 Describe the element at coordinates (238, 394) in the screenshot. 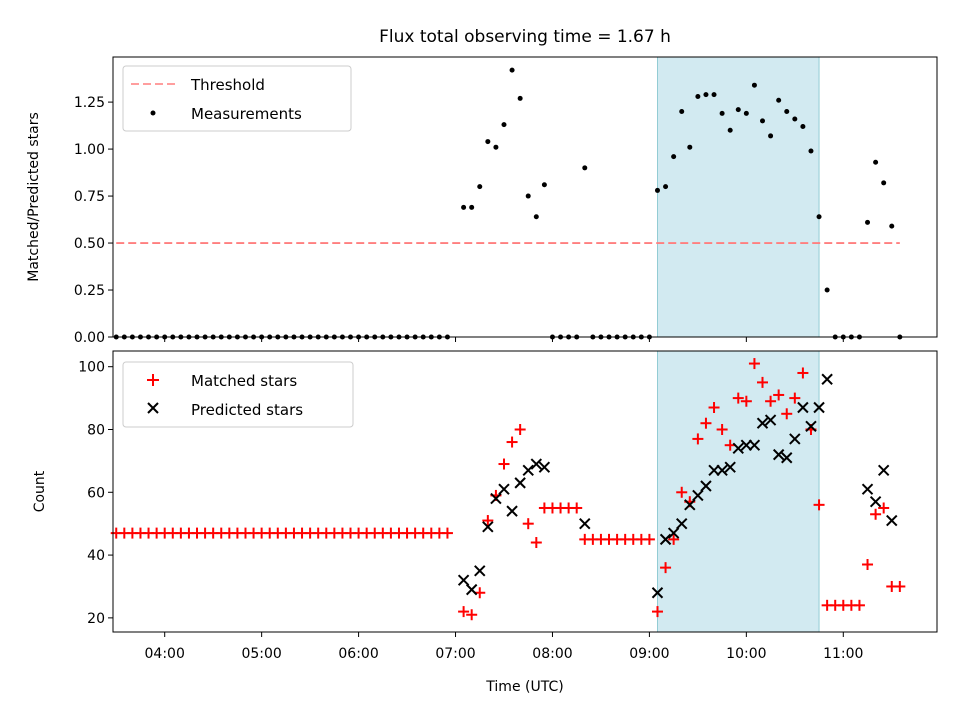

I see `bottom-legend: Matched stars Predicted stars` at that location.